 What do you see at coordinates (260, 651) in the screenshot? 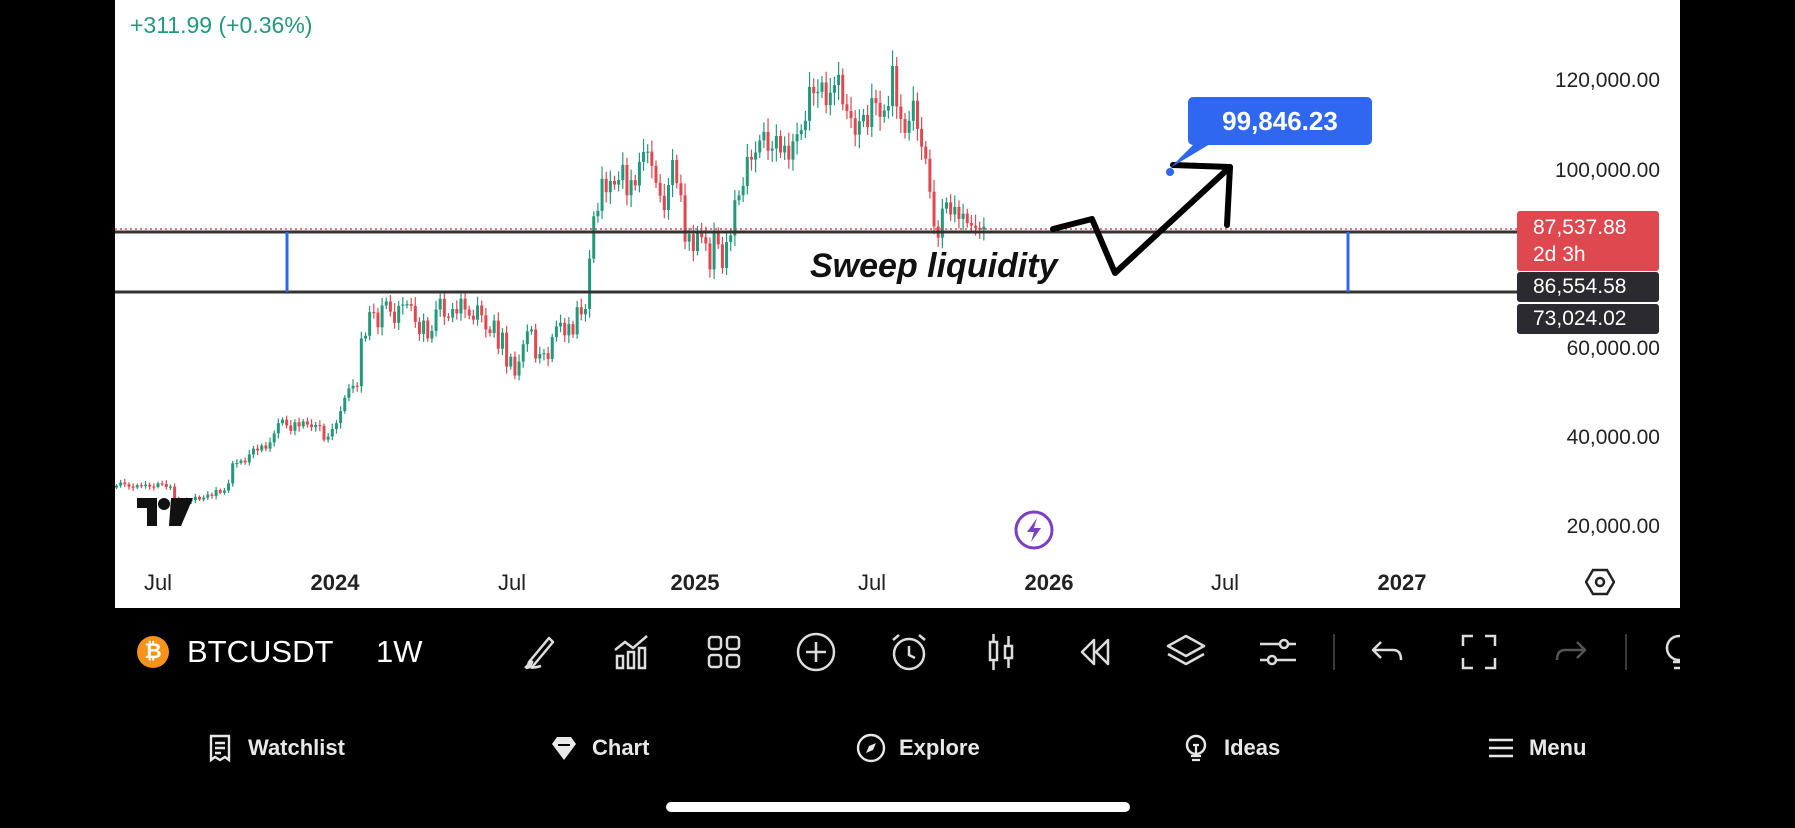
I see `symbol-selector: BTCUSDT` at bounding box center [260, 651].